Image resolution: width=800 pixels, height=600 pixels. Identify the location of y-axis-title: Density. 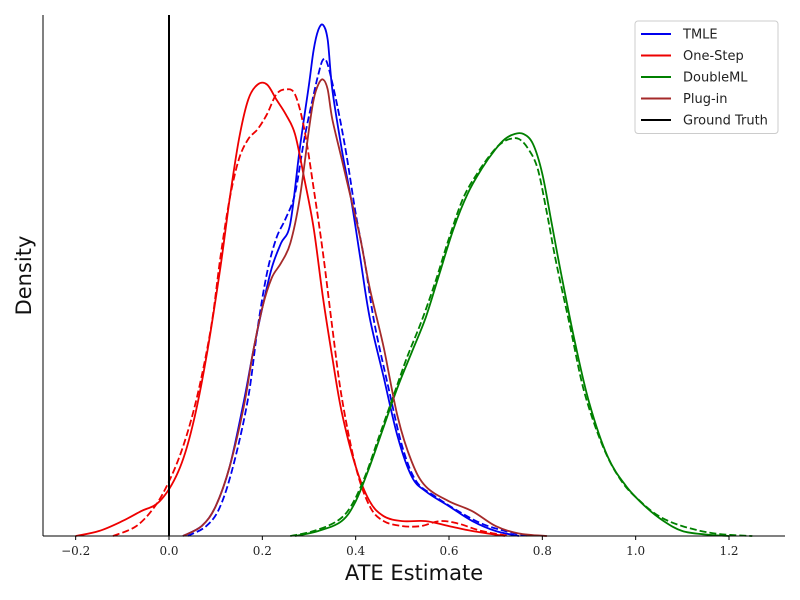
(24, 276).